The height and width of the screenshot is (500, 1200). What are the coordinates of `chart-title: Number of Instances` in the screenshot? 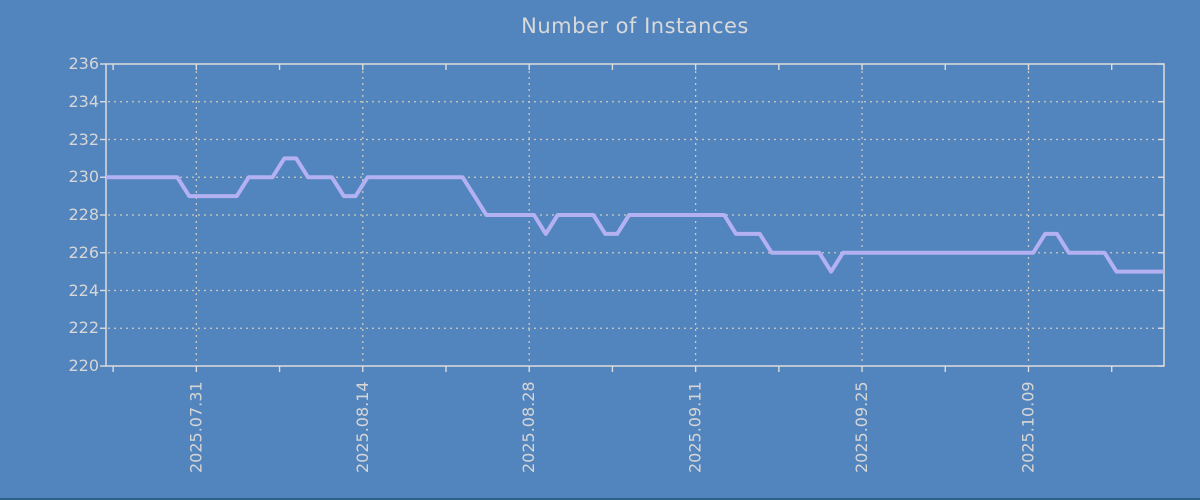 It's located at (635, 26).